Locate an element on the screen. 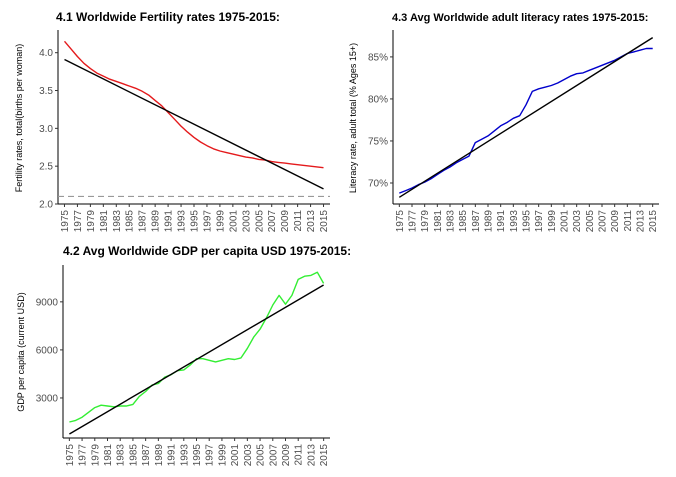 The height and width of the screenshot is (477, 676). y-tick-label: 85% is located at coordinates (378, 57).